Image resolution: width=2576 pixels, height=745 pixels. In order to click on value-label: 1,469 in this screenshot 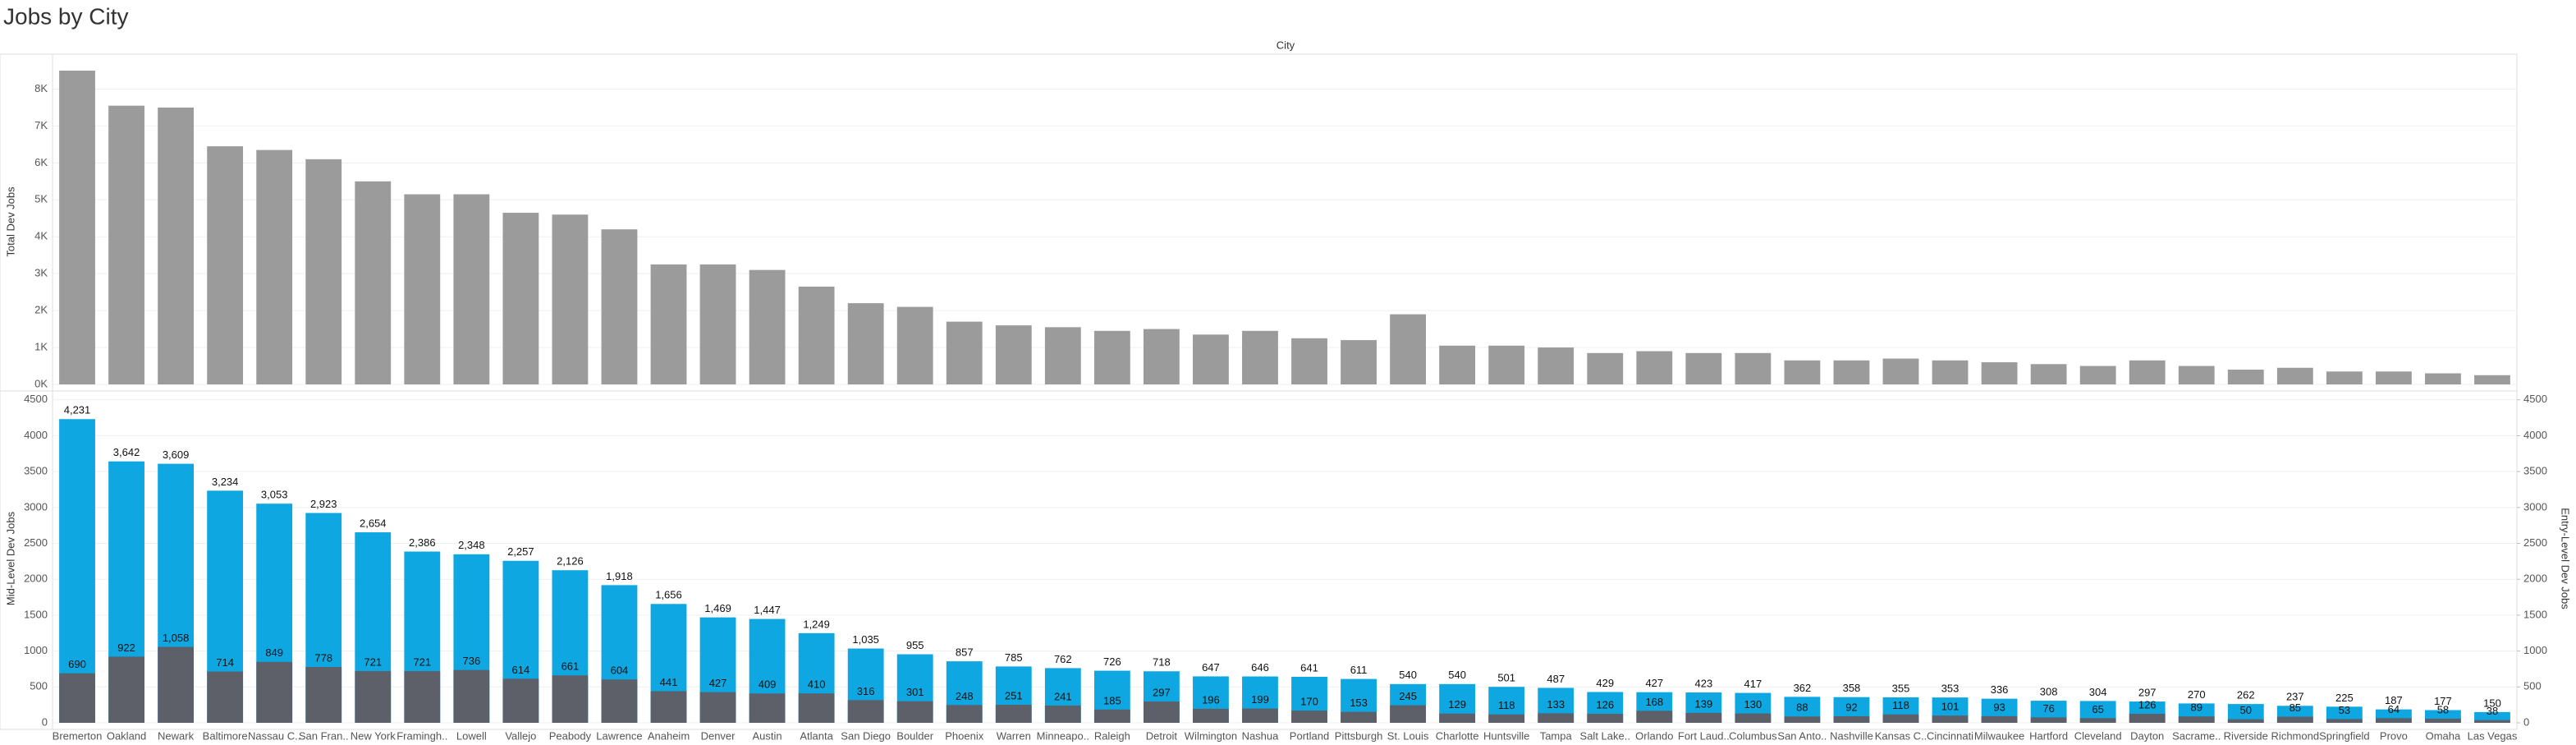, I will do `click(718, 608)`.